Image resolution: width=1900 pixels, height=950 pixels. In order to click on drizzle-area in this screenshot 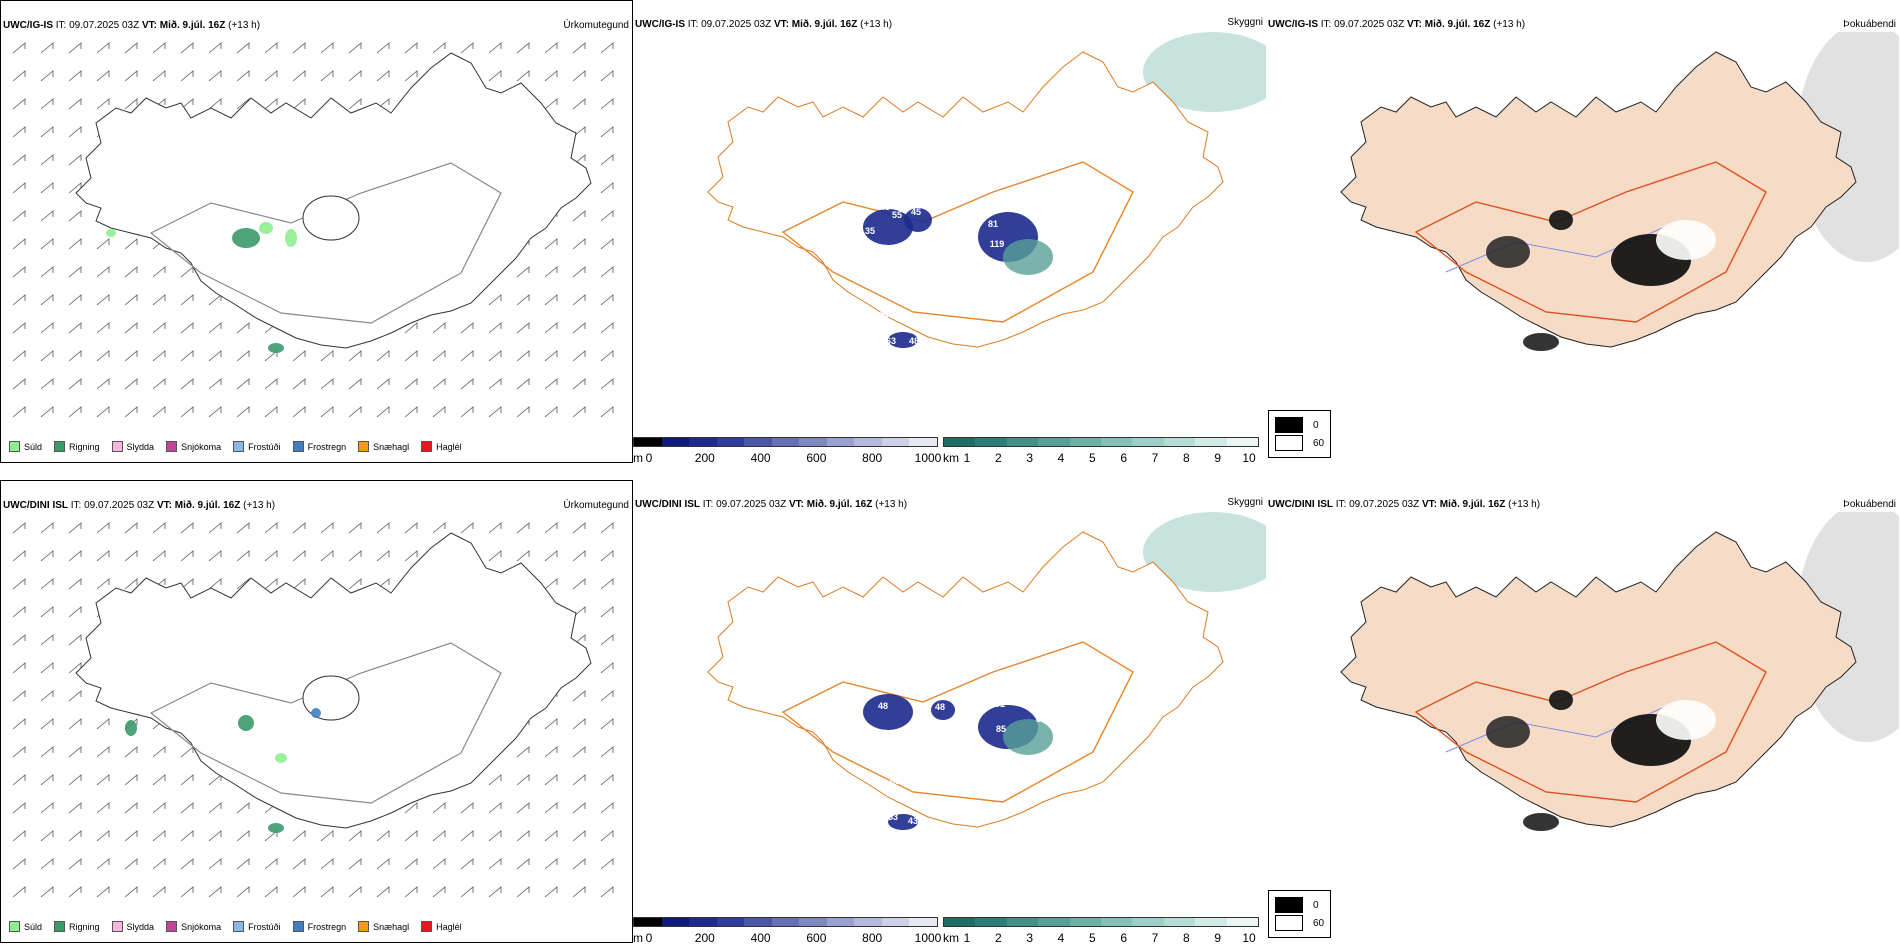, I will do `click(111, 233)`.